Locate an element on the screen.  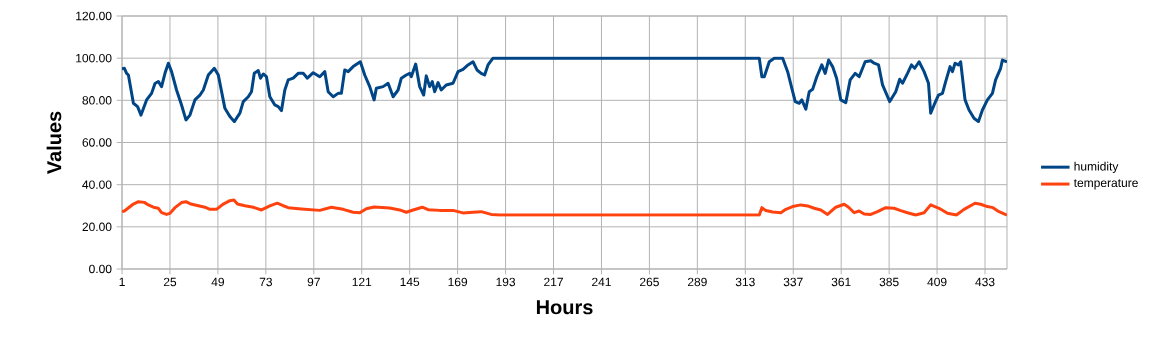
x-tick-label: 361 is located at coordinates (841, 282).